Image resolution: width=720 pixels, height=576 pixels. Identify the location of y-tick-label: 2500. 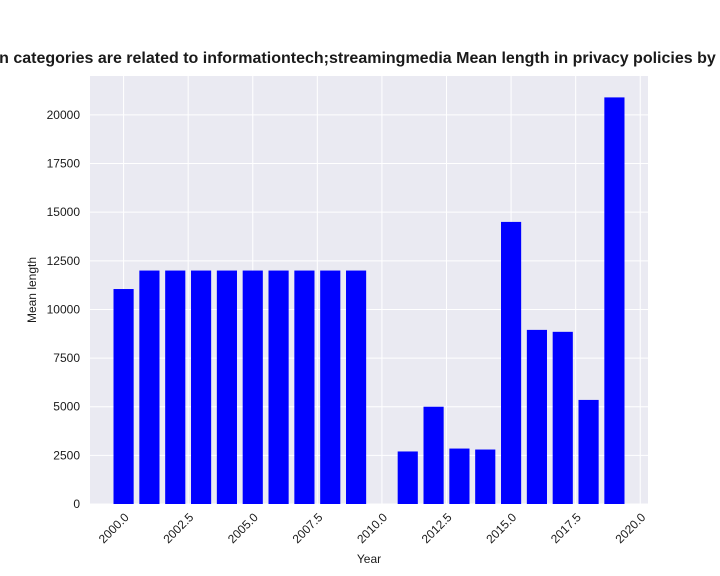
(66, 455).